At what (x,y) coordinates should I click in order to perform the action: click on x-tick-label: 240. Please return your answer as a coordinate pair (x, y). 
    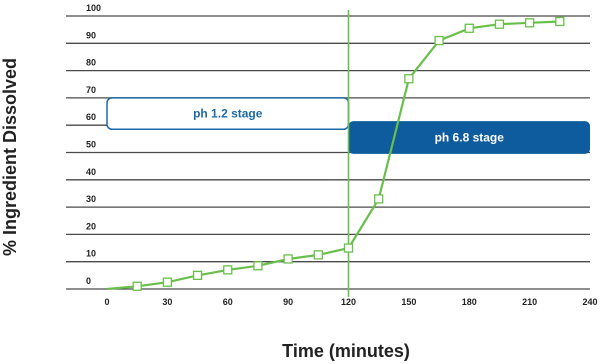
    Looking at the image, I should click on (589, 302).